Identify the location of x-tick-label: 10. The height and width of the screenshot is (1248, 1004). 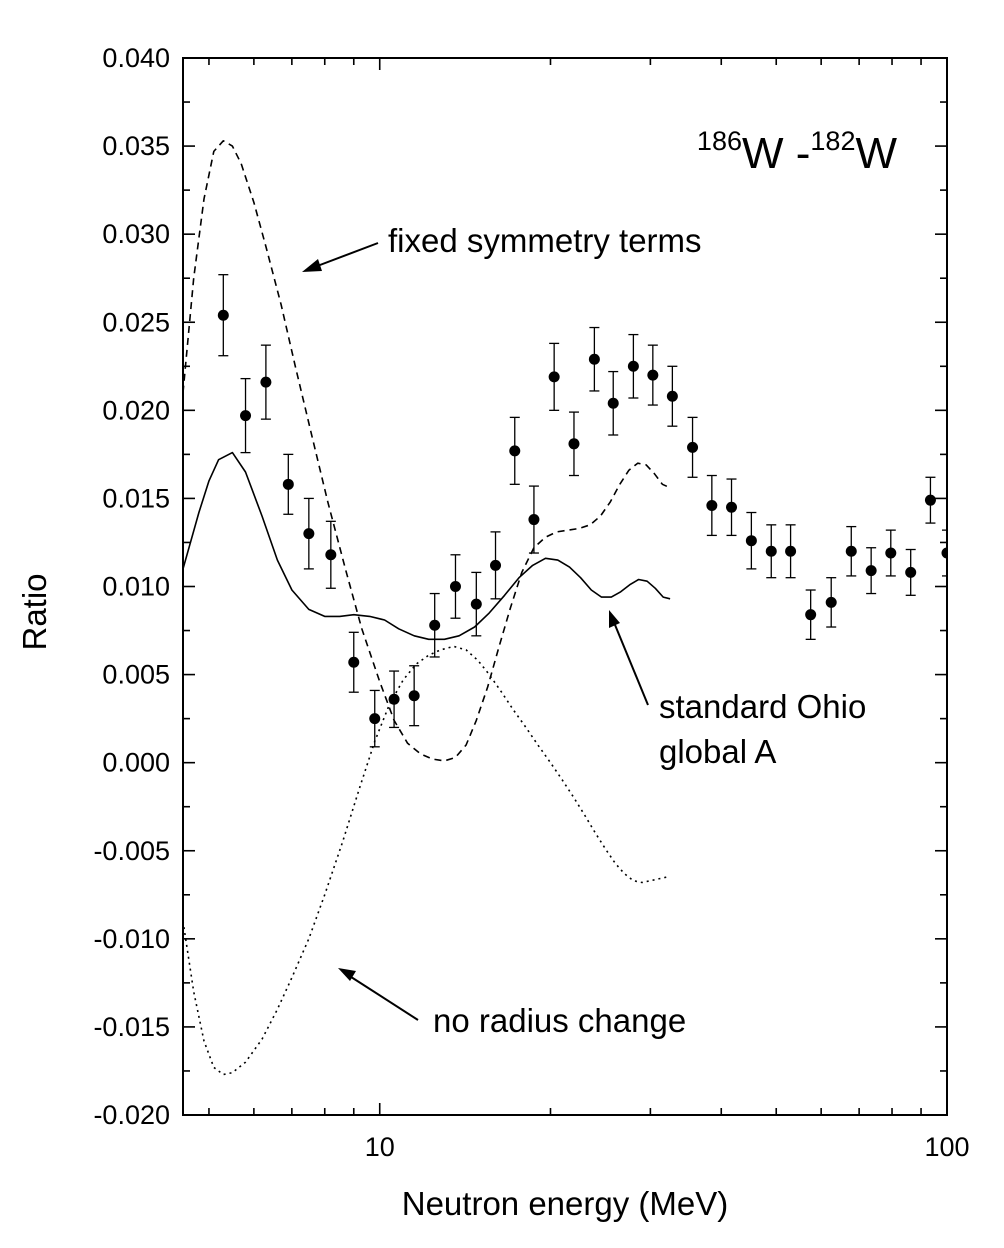
(380, 1147).